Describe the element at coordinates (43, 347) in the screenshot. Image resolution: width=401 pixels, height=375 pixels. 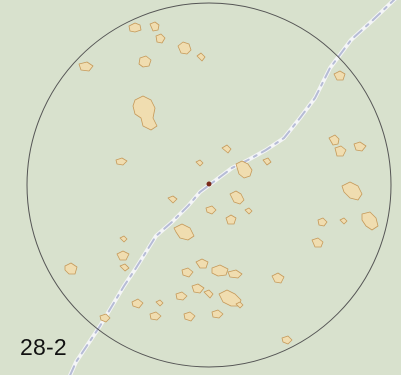
I see `map-label: 28-2` at that location.